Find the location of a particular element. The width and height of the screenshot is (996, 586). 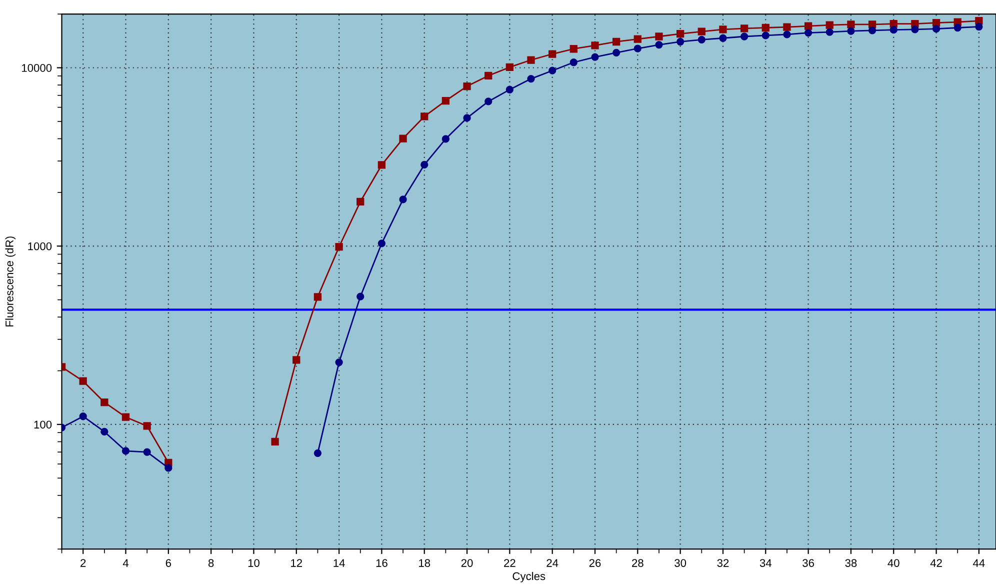

x-tick-label: 26 is located at coordinates (595, 563).